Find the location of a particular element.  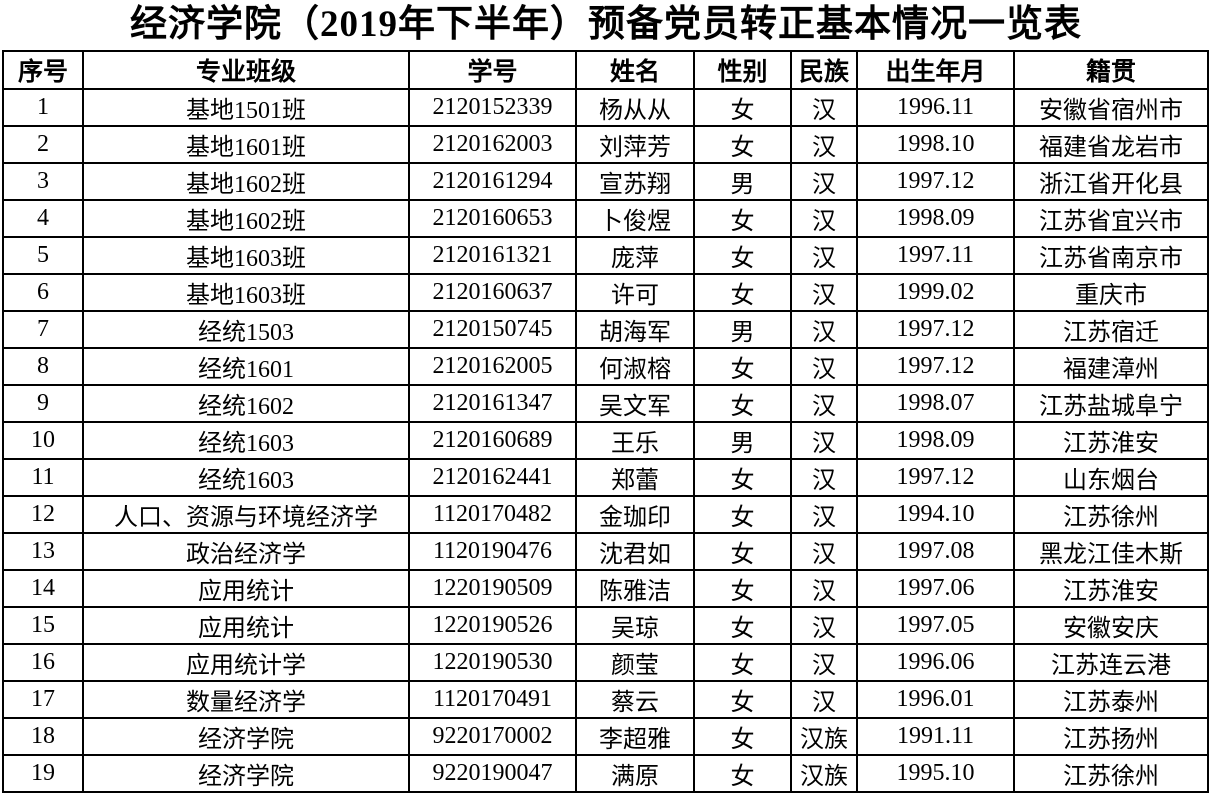

cell-name: 陈雅洁 is located at coordinates (635, 588).